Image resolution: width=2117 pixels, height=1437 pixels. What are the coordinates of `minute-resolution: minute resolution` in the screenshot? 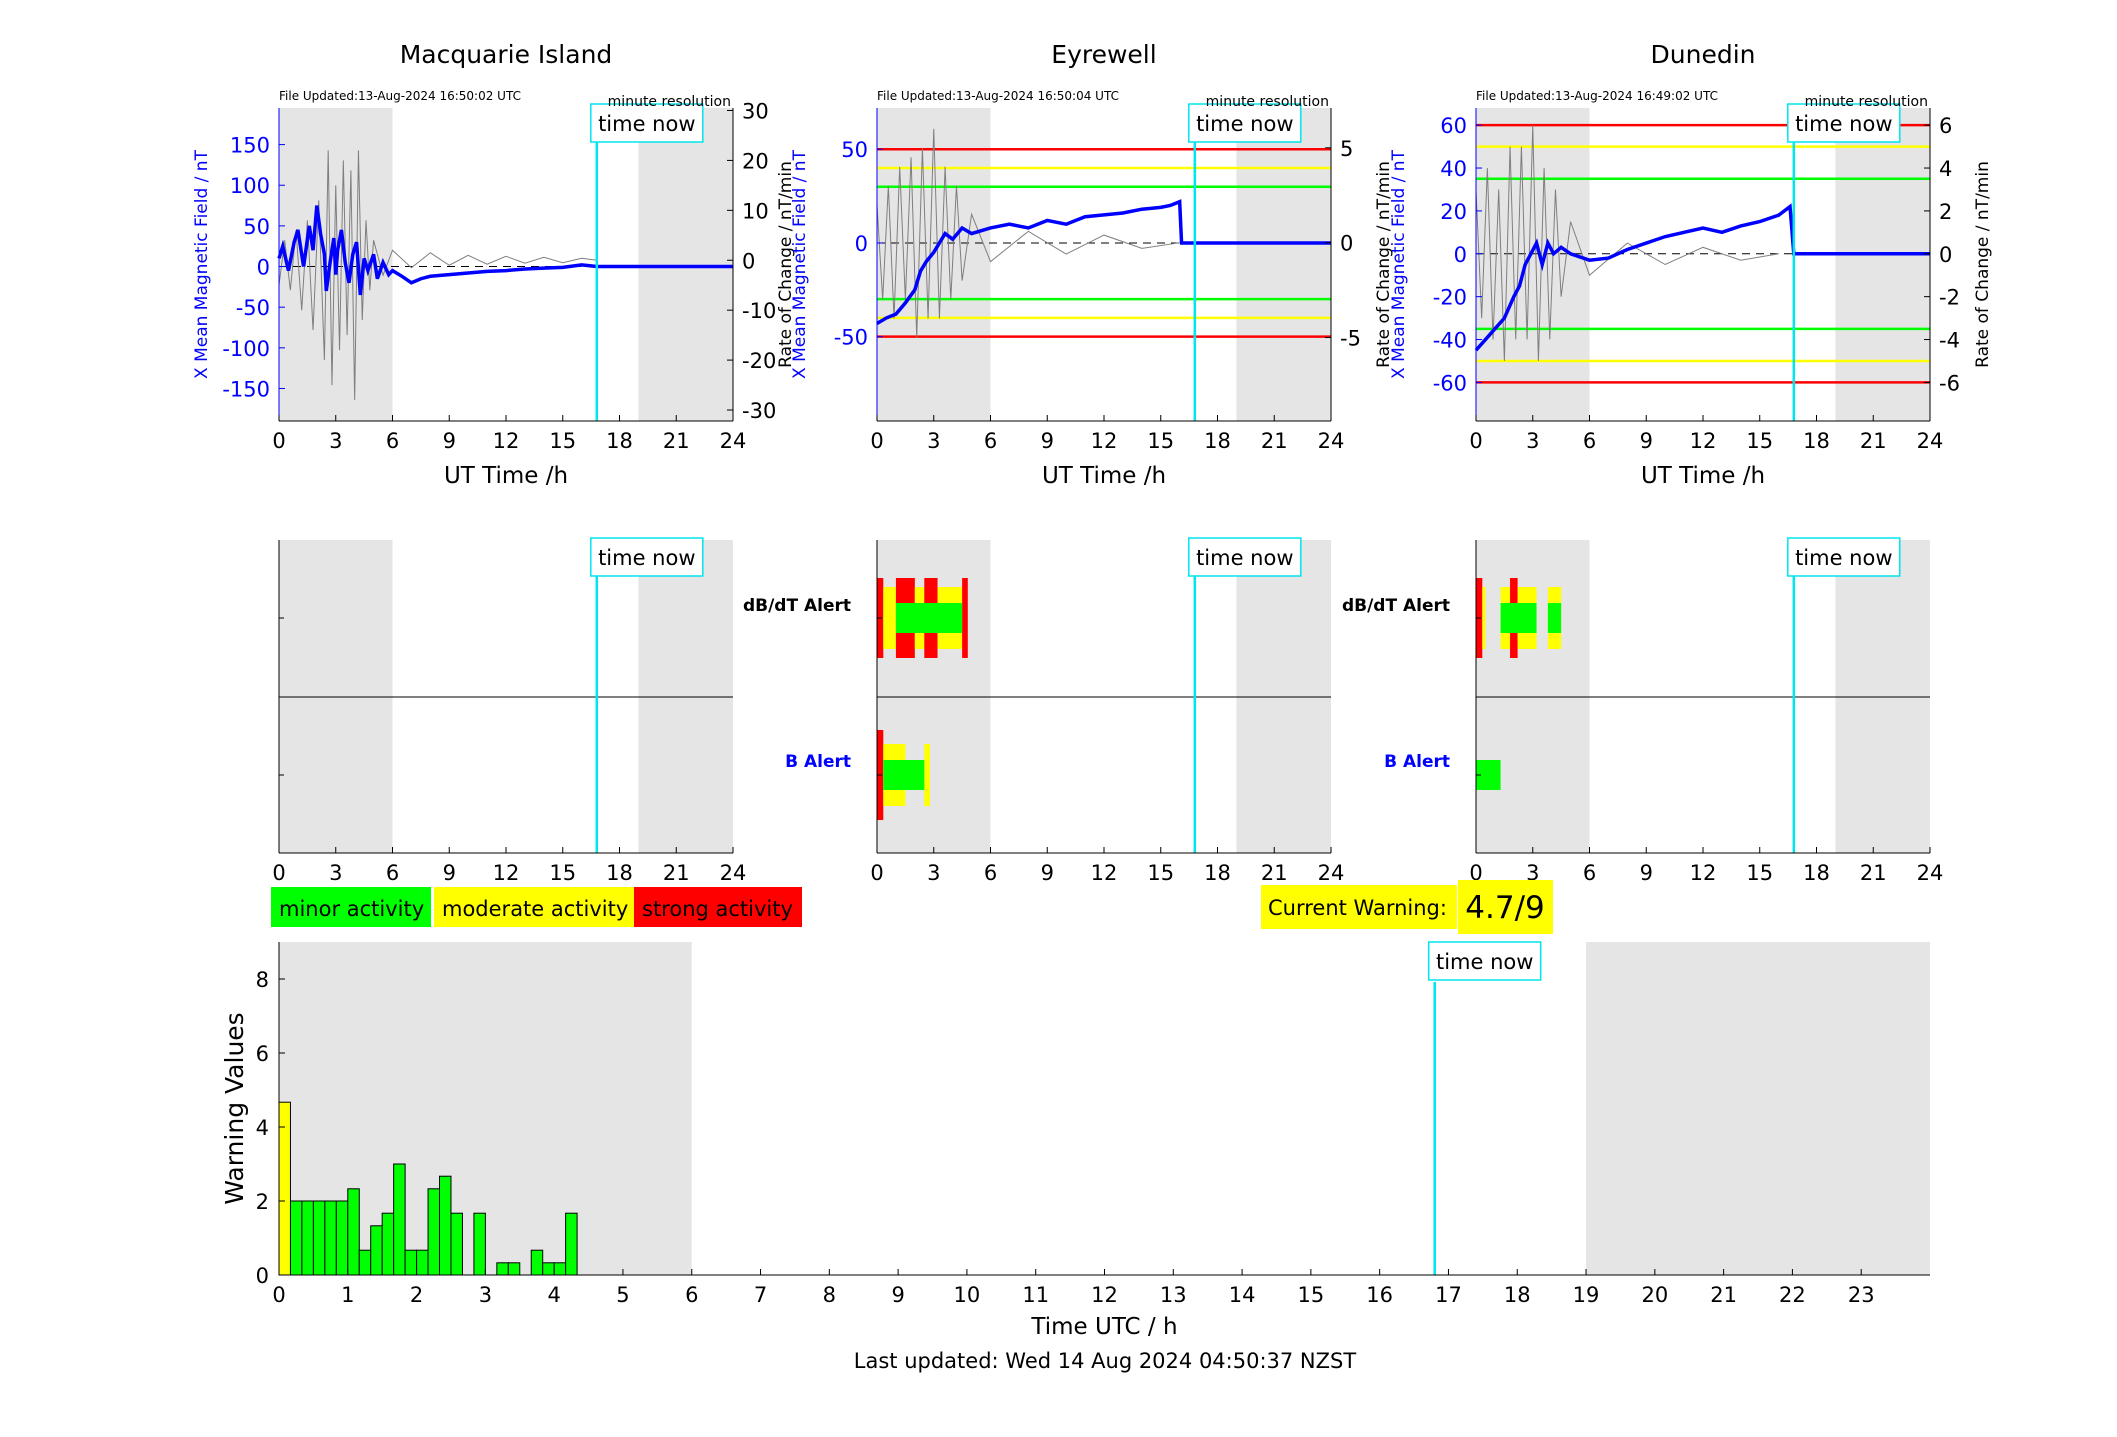 It's located at (1866, 102).